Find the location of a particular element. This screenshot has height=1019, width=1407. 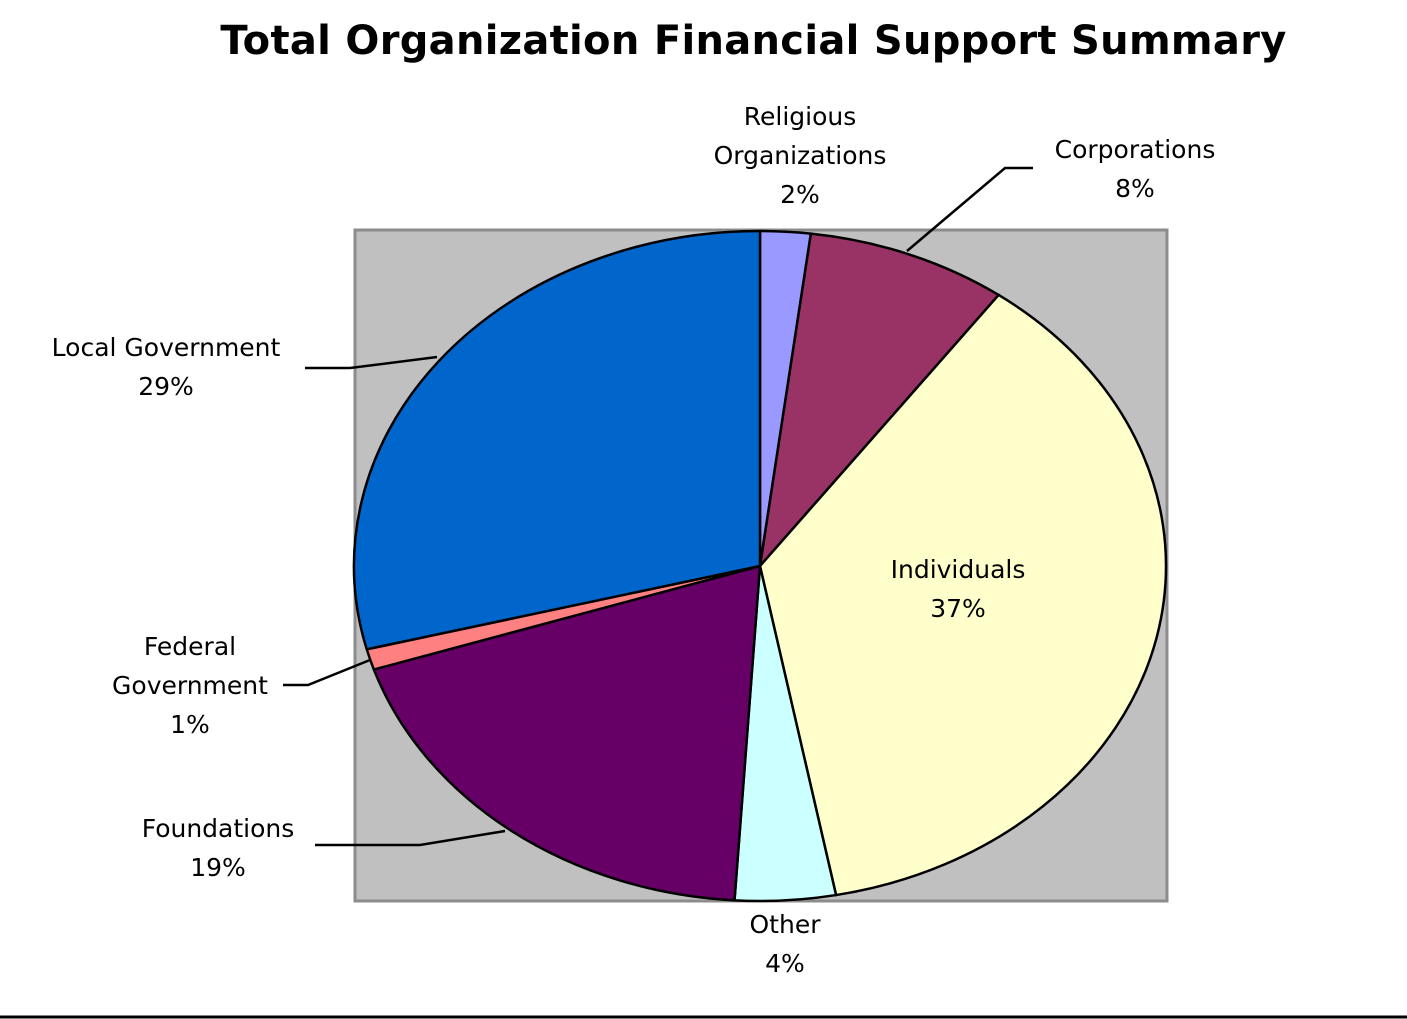

data-label-other: Other 4% is located at coordinates (786, 944).